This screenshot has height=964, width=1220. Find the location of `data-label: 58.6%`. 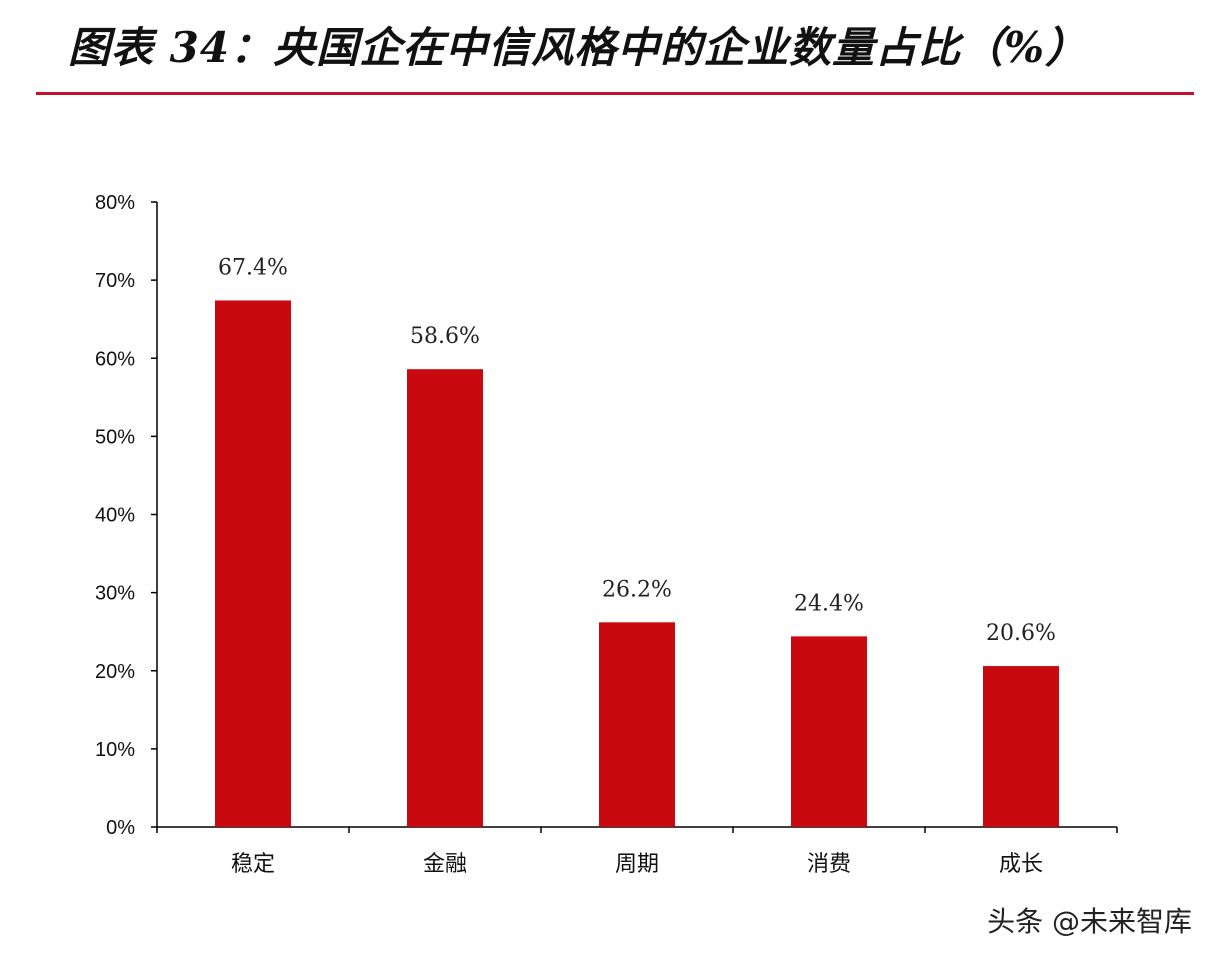

data-label: 58.6% is located at coordinates (445, 336).